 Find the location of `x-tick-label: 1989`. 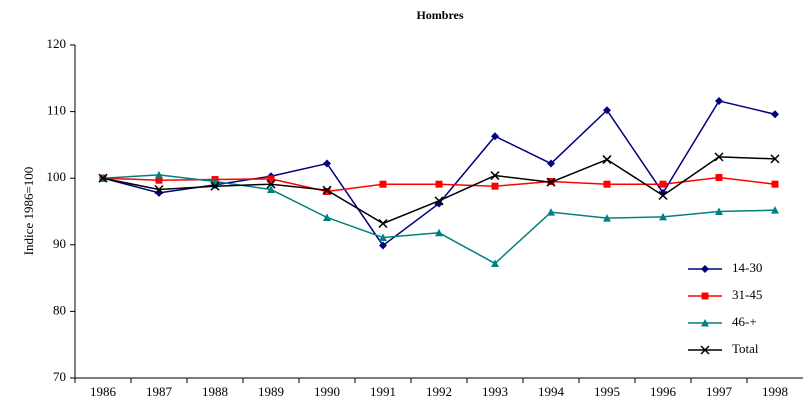

x-tick-label: 1989 is located at coordinates (271, 391).